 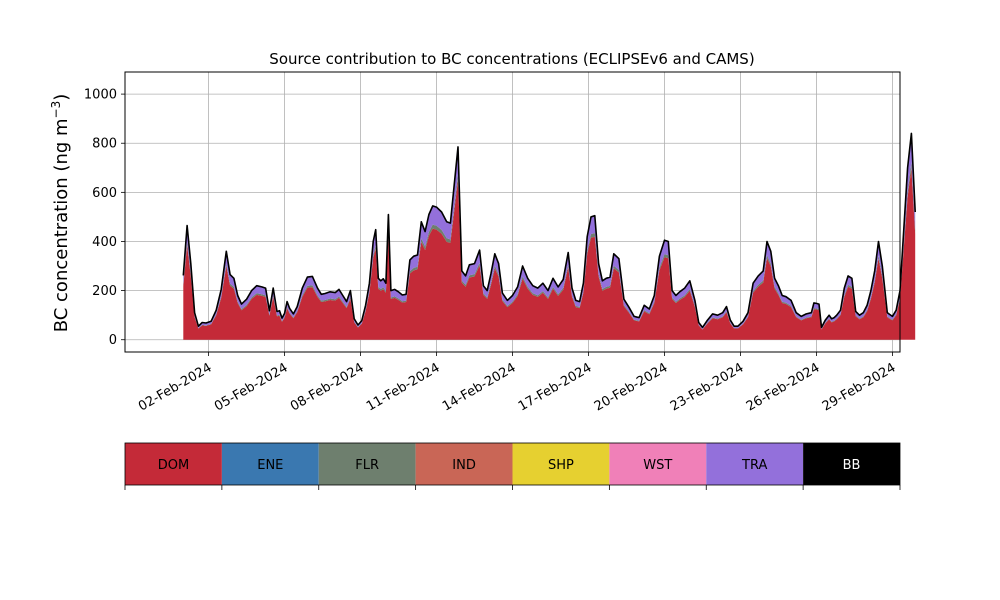 What do you see at coordinates (104, 242) in the screenshot?
I see `y-tick-label: 400` at bounding box center [104, 242].